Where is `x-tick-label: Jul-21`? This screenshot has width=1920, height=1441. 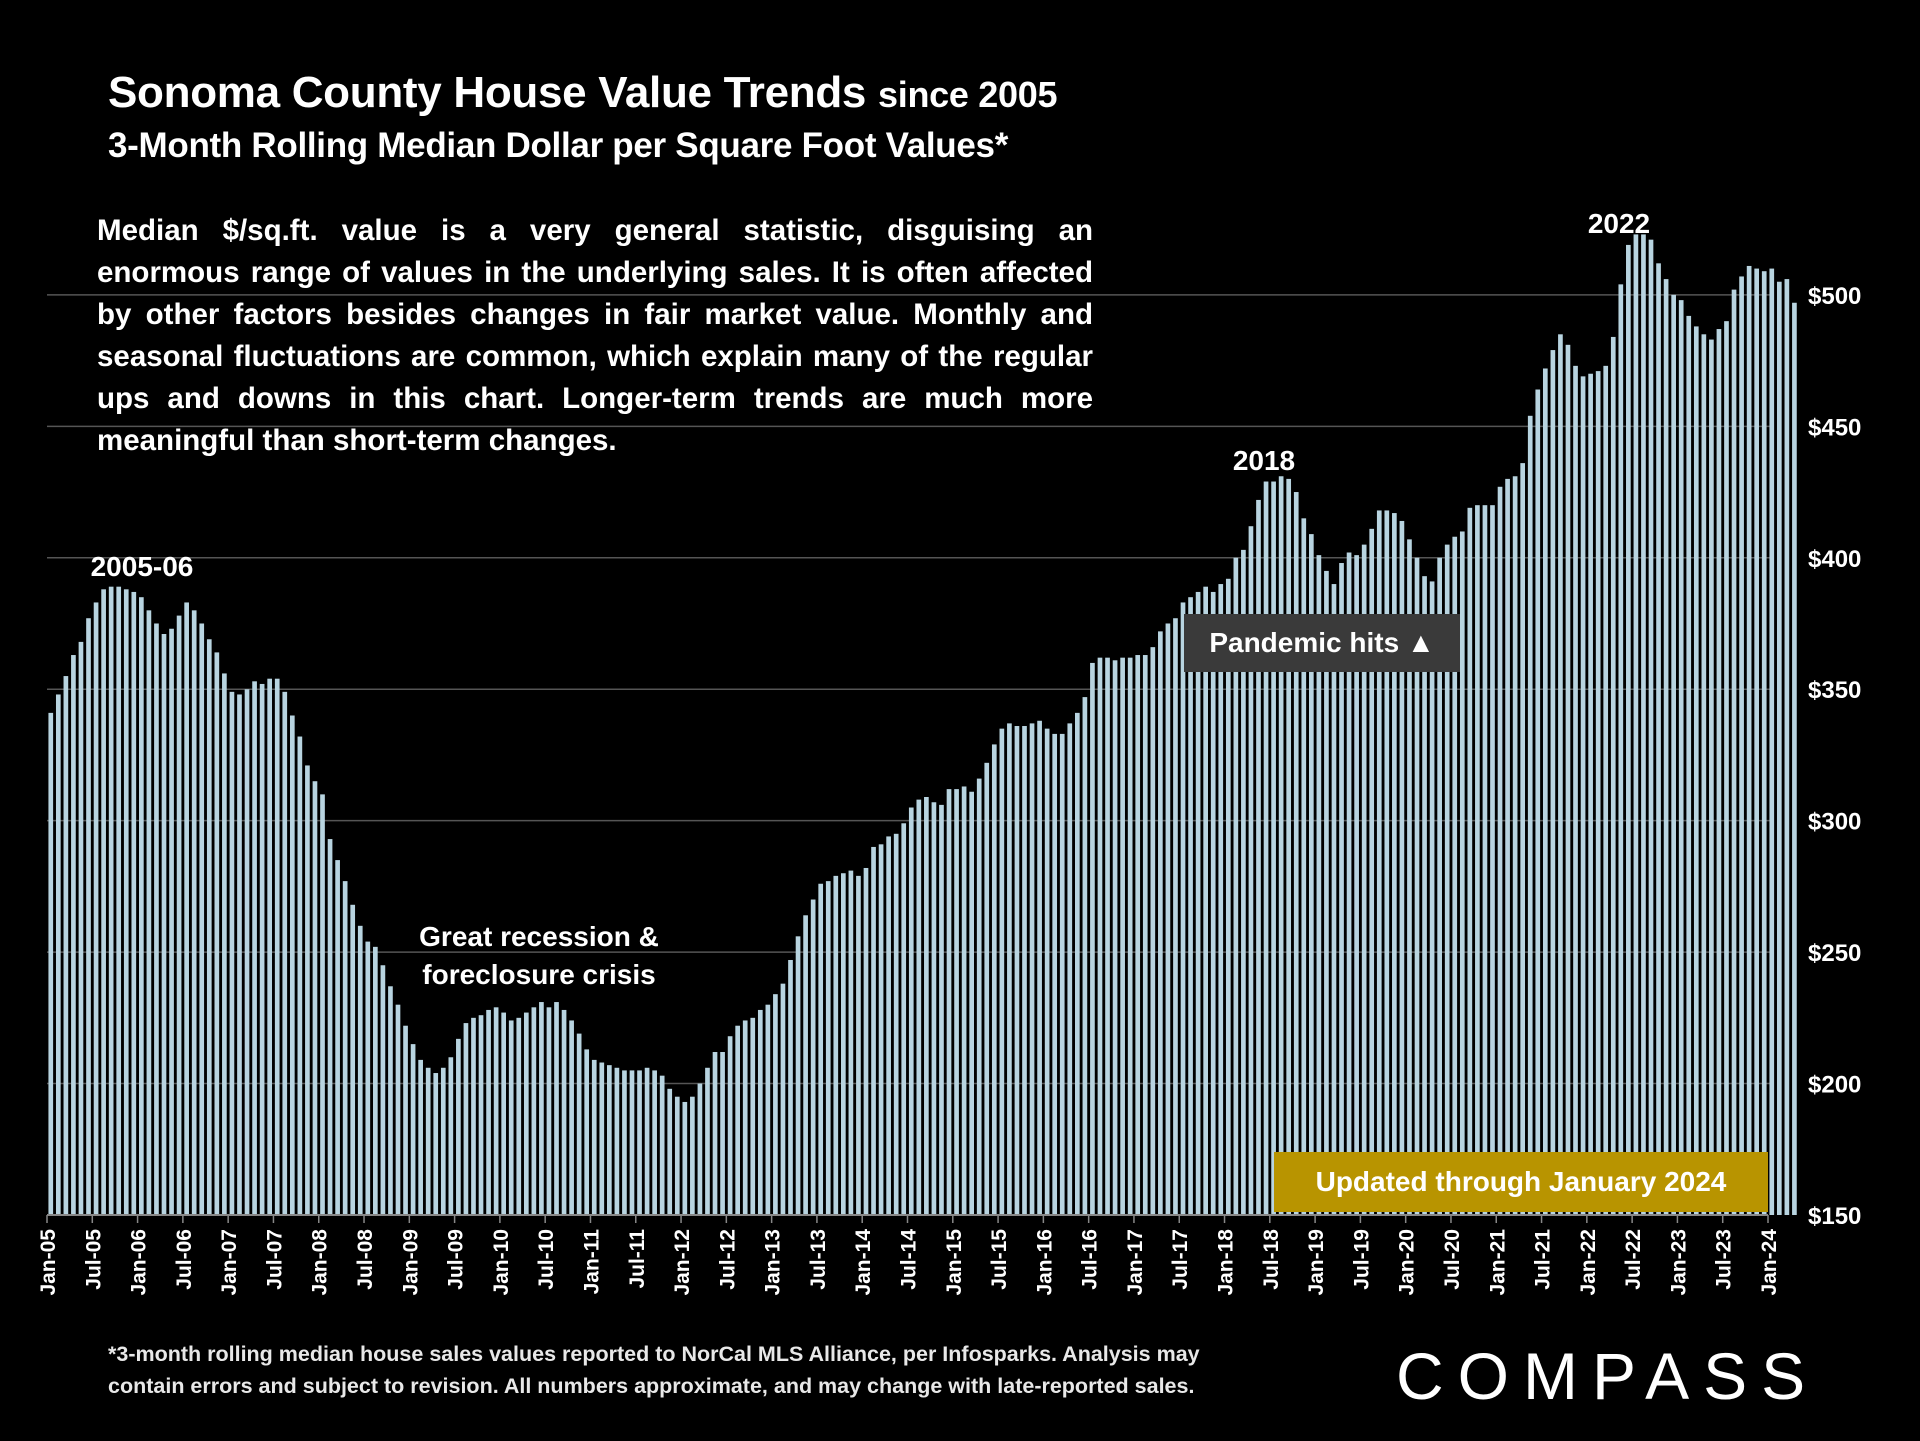
x-tick-label: Jul-21 is located at coordinates (1543, 1259).